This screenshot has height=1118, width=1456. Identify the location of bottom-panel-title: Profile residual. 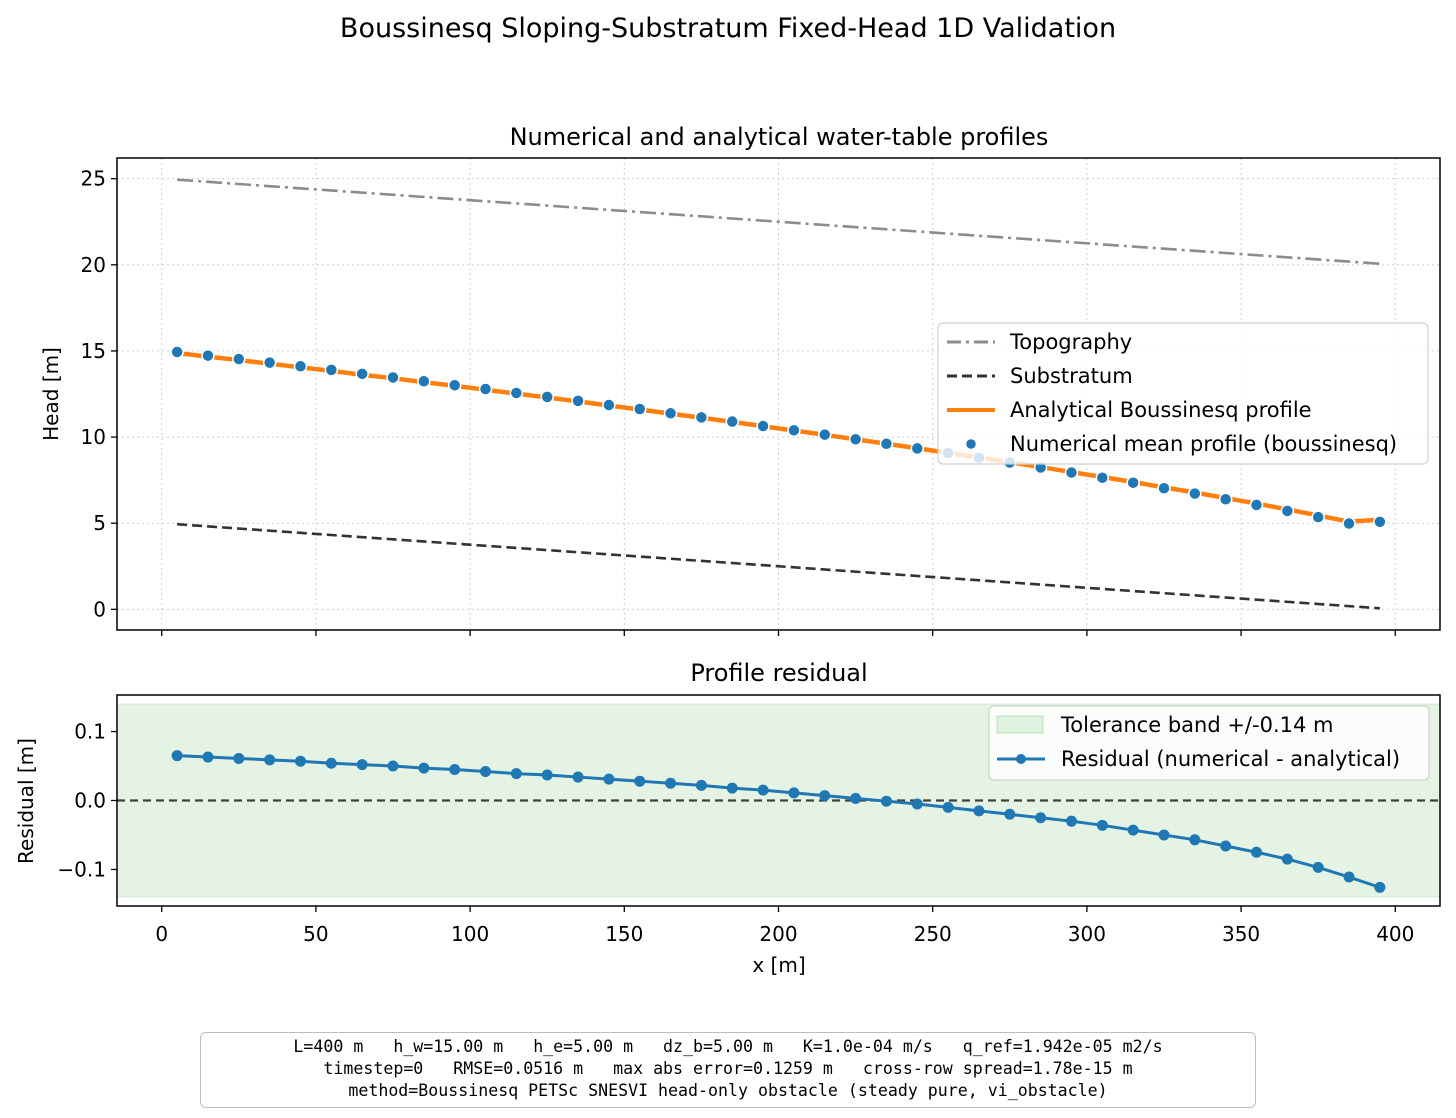
(778, 673).